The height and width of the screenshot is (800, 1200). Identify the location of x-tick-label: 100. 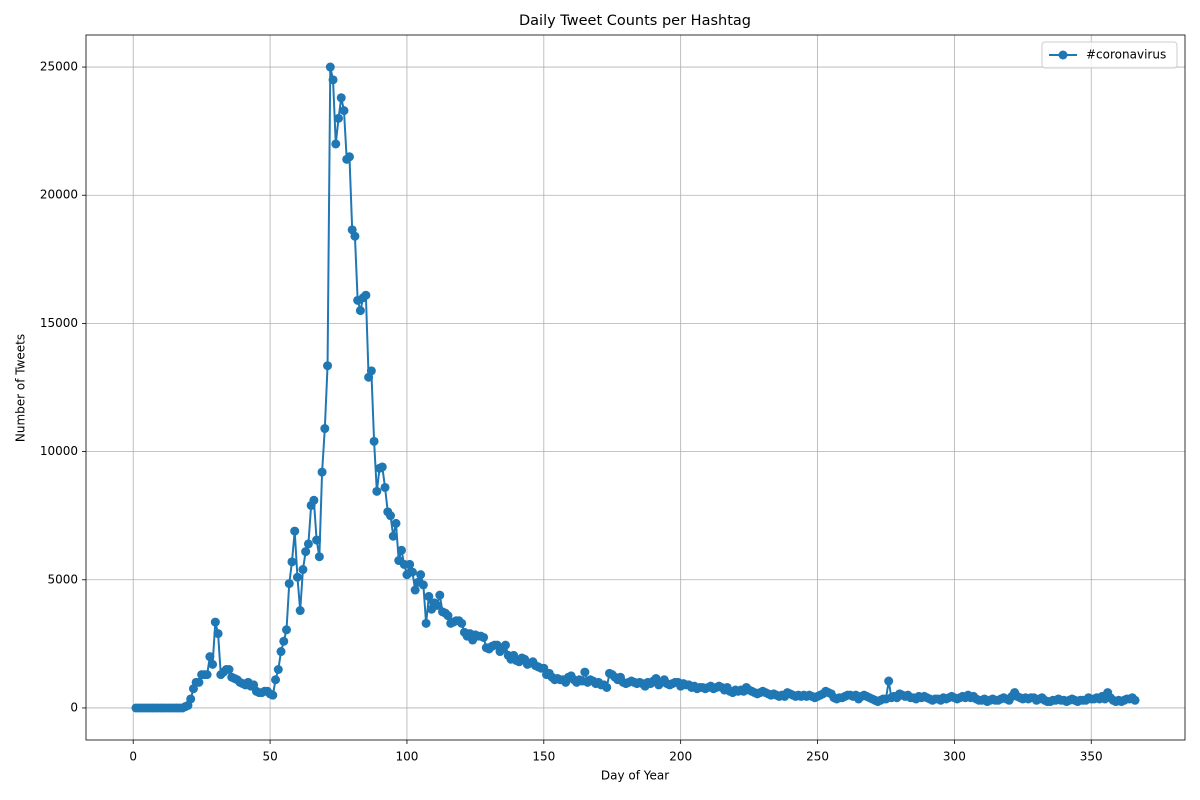
(406, 757).